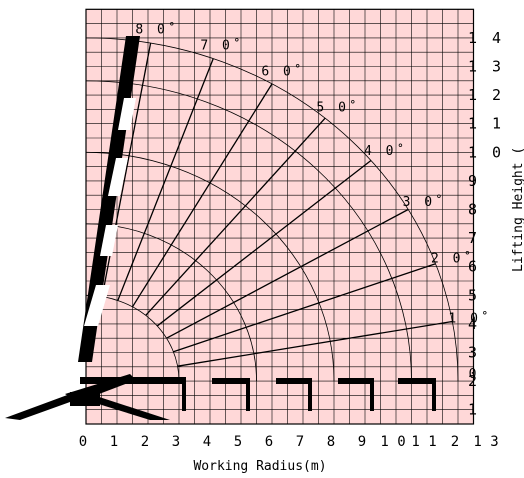  I want to click on x-tick-label: 0, so click(83, 442).